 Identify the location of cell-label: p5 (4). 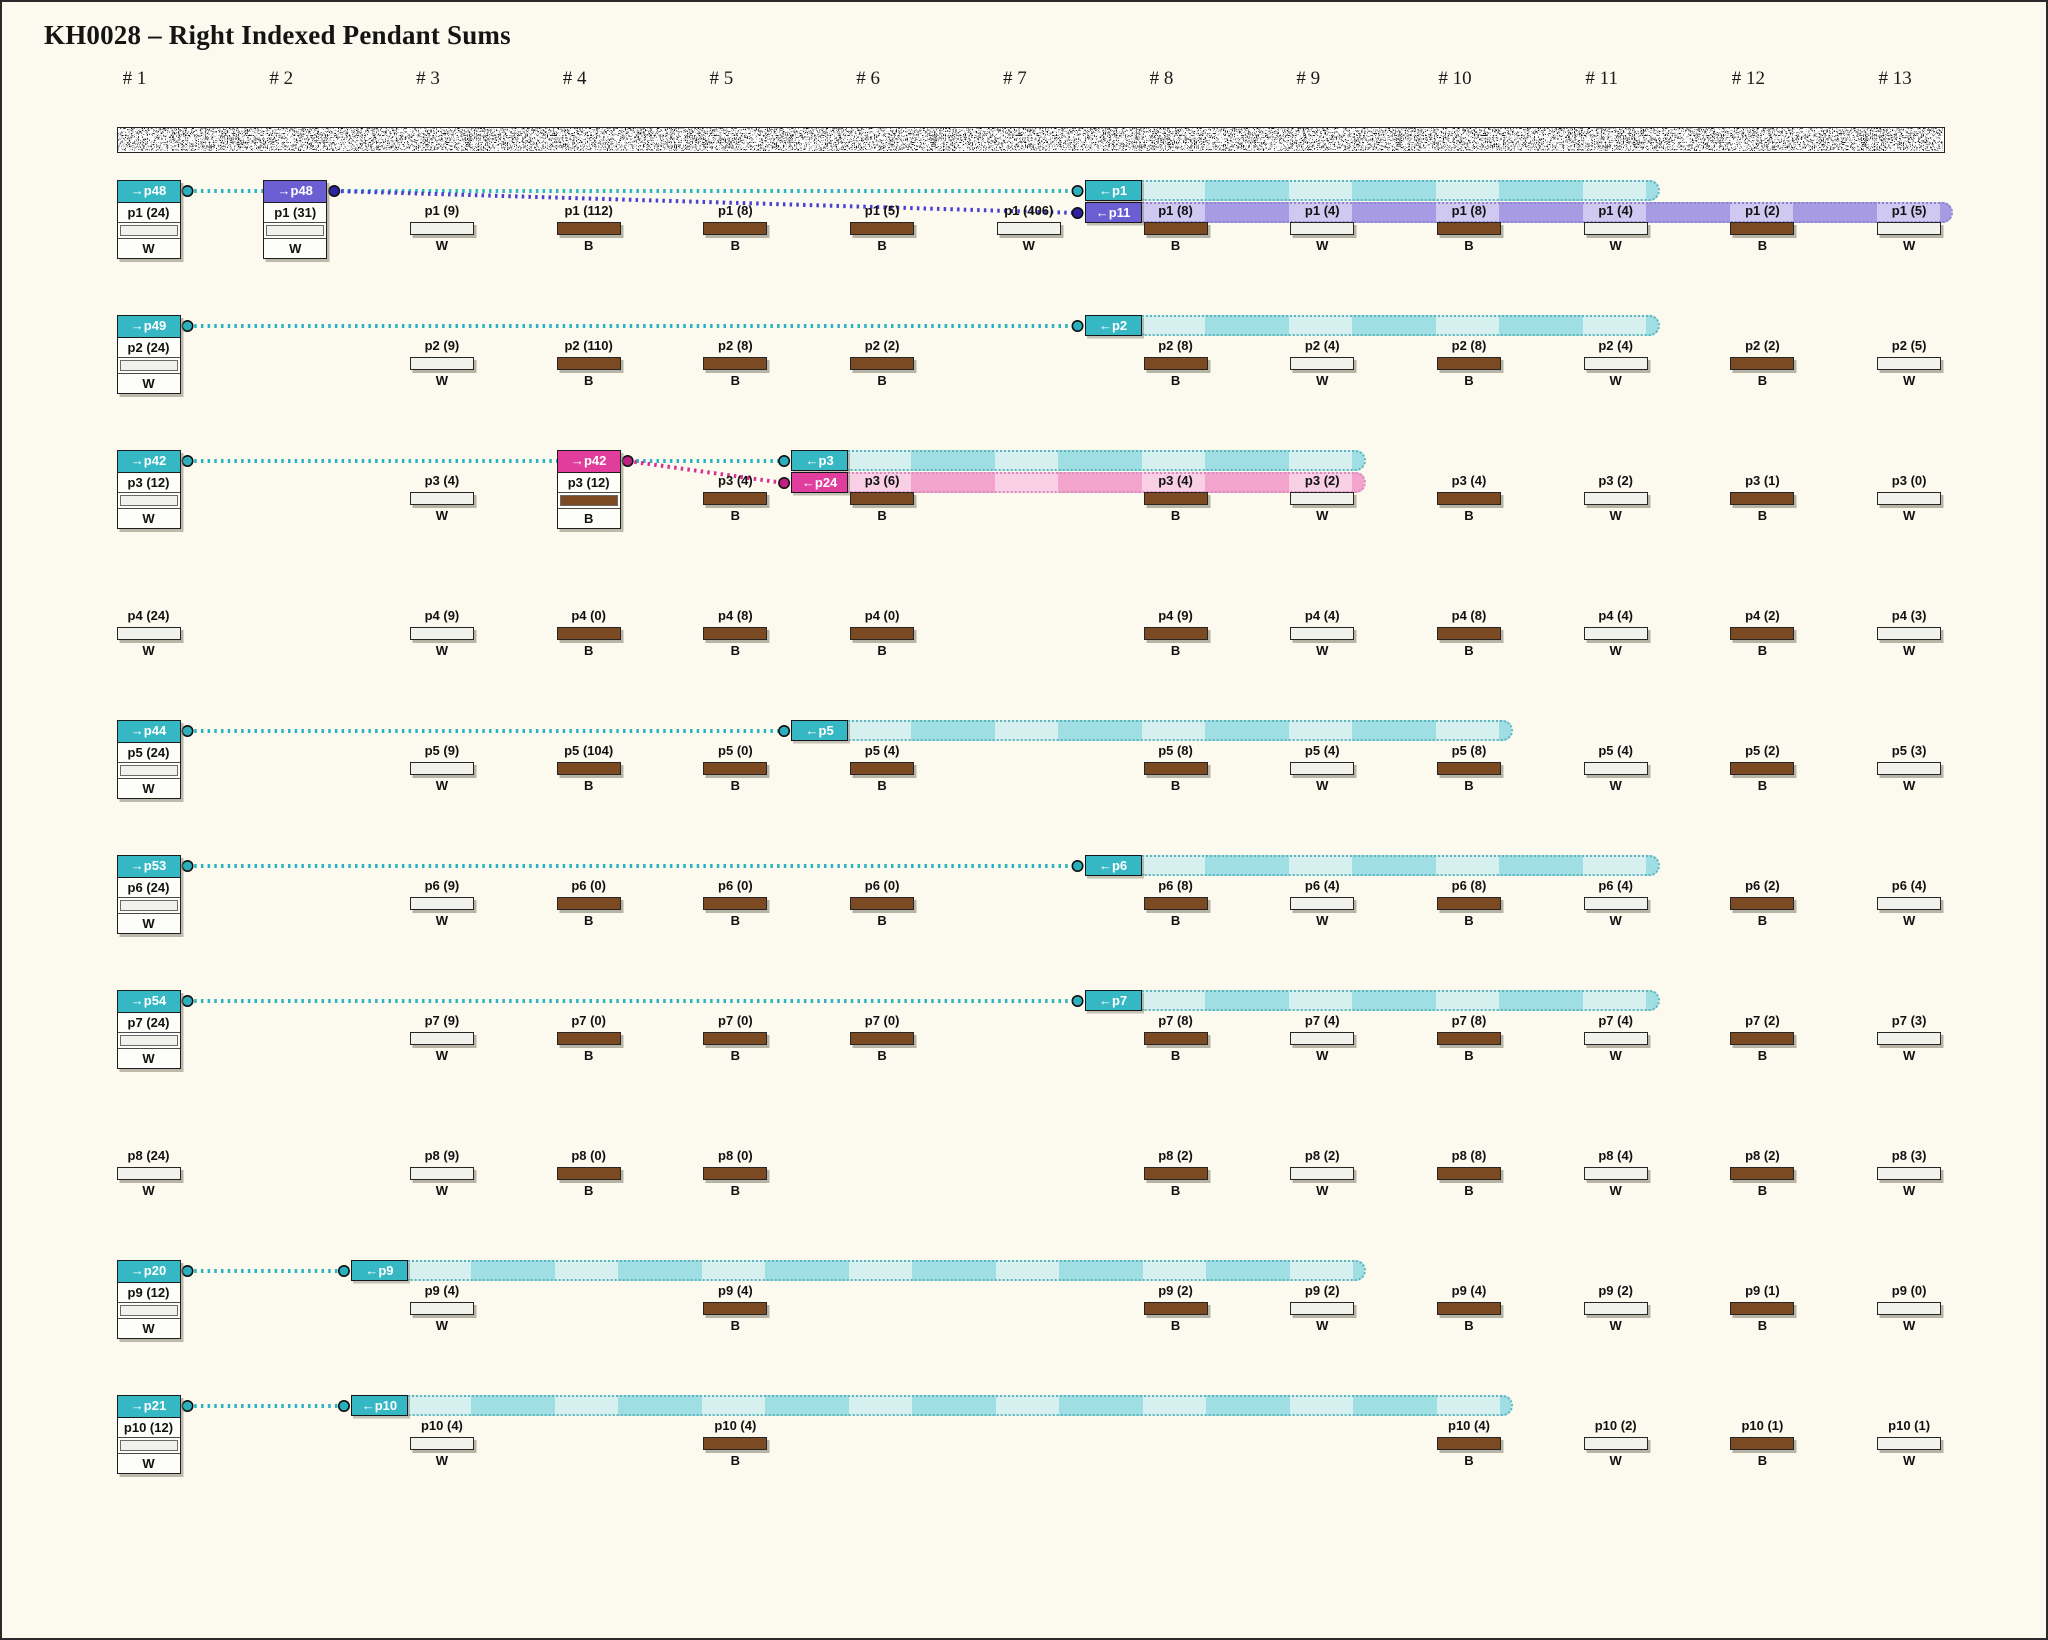
(1616, 750).